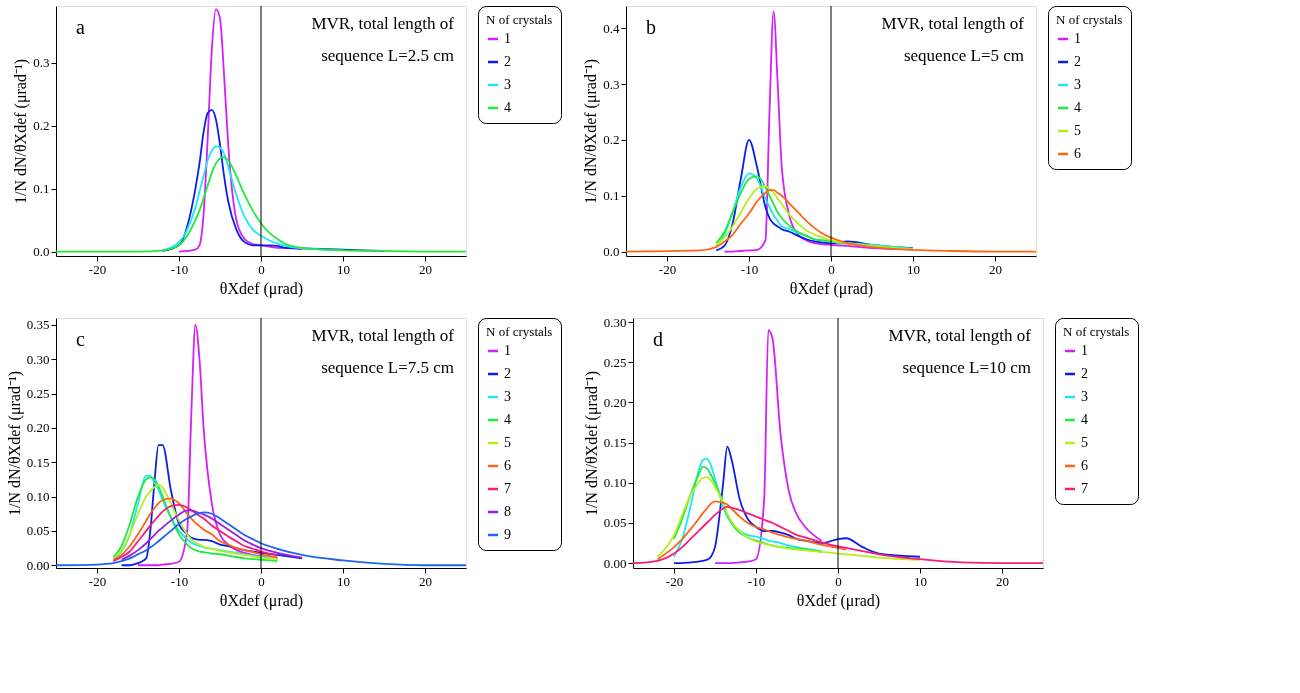  I want to click on y-tick-label: 0.35, so click(38, 325).